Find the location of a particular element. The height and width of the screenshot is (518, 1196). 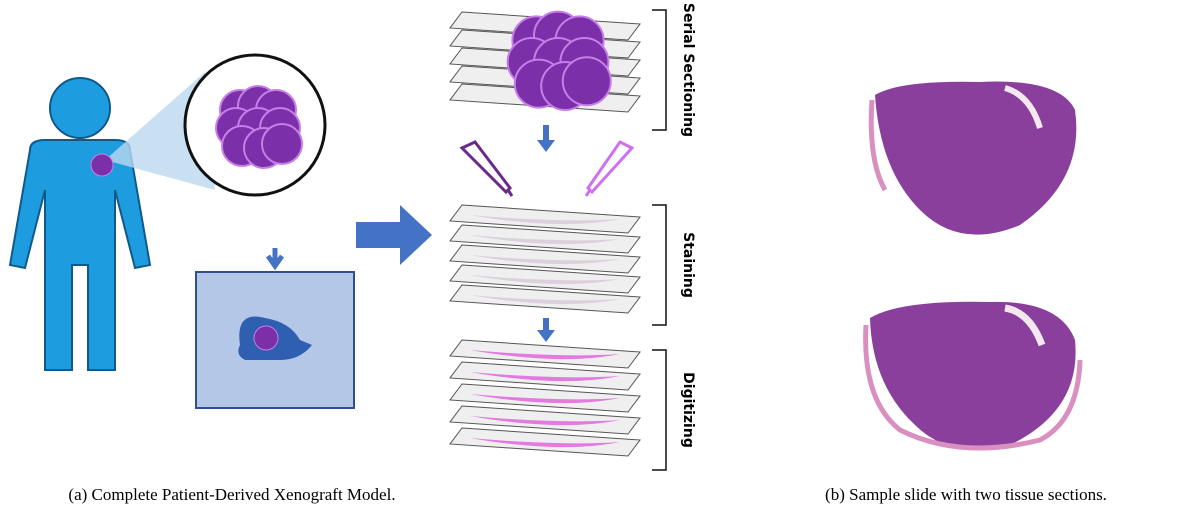

step-label: Serial Sectioning is located at coordinates (688, 70).